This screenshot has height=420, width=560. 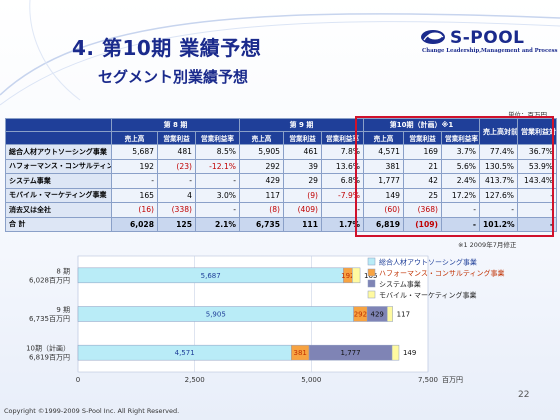 What do you see at coordinates (441, 273) in the screenshot?
I see `legend-label: ハフォーマンス・コンサルティング事業` at bounding box center [441, 273].